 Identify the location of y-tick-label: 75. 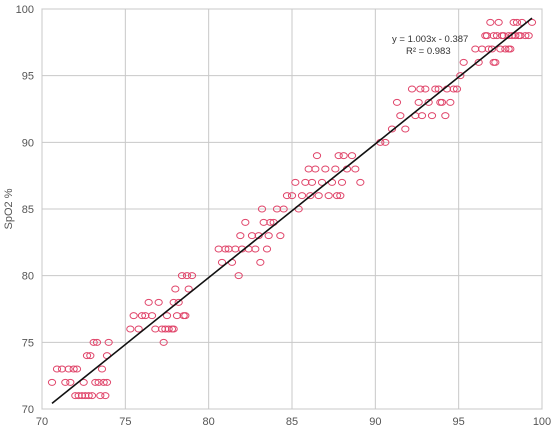
(28, 343).